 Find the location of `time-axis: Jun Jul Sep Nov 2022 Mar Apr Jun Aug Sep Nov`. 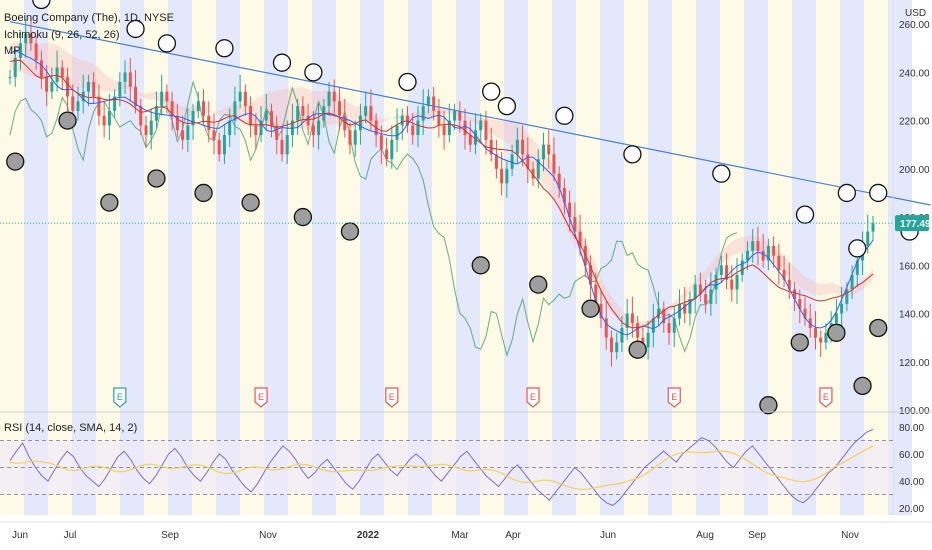

time-axis: Jun Jul Sep Nov 2022 Mar Apr Jun Aug Sep Nov is located at coordinates (466, 531).